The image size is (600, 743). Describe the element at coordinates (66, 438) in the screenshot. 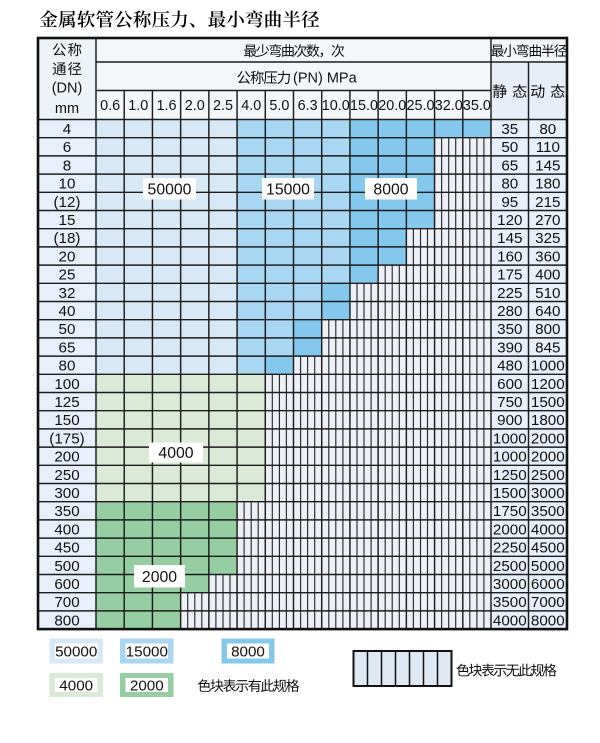

I see `svg-text: (175)` at that location.